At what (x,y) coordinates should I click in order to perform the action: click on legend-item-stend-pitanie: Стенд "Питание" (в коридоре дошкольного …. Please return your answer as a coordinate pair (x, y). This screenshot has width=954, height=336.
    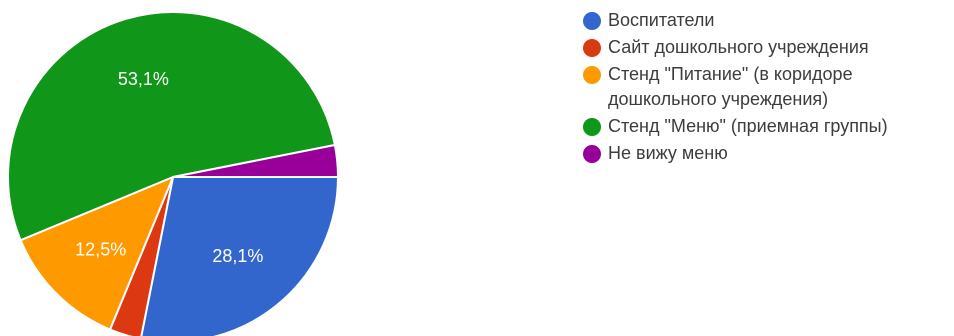
    Looking at the image, I should click on (763, 87).